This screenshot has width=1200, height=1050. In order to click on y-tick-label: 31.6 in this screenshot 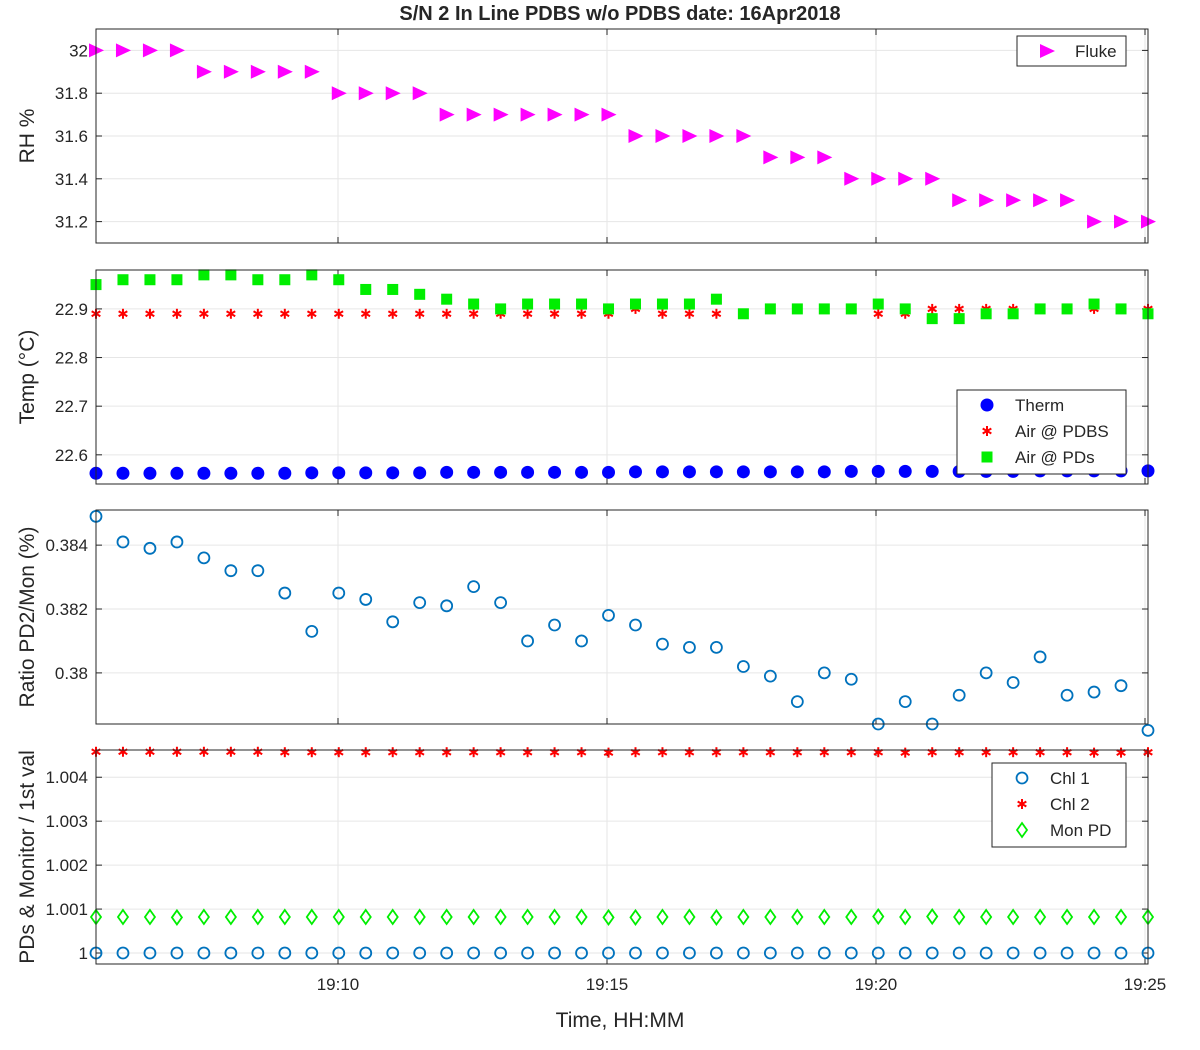, I will do `click(71, 136)`.